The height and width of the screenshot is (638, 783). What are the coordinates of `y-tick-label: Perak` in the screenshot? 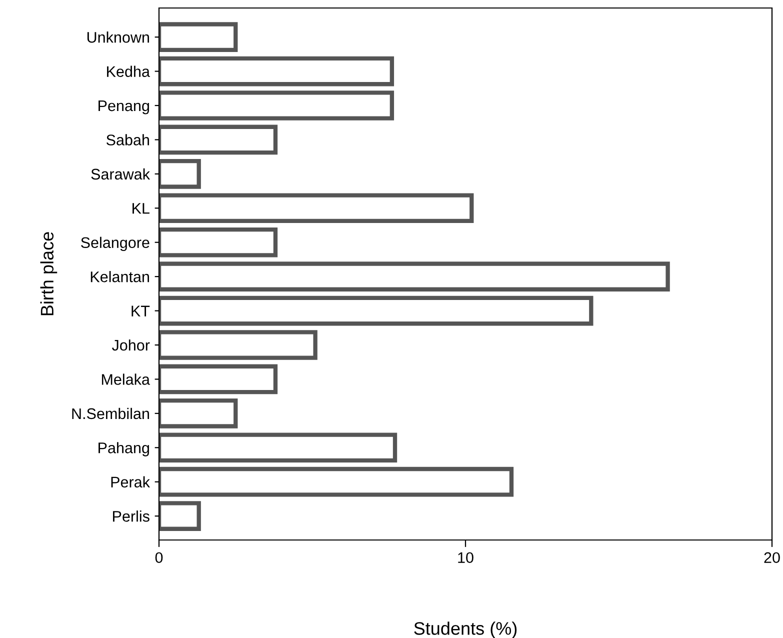 It's located at (130, 482).